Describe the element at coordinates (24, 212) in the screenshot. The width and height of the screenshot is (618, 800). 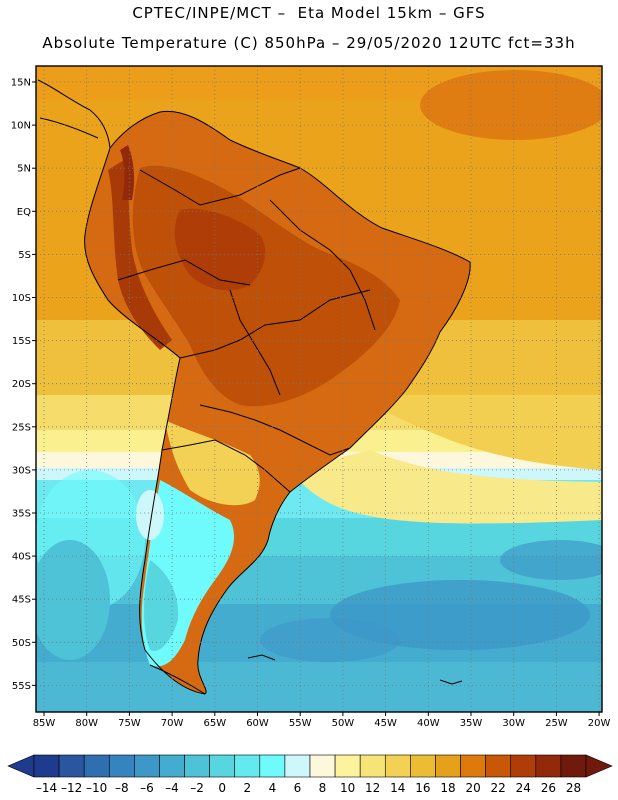
I see `lat-label: EQ` at that location.